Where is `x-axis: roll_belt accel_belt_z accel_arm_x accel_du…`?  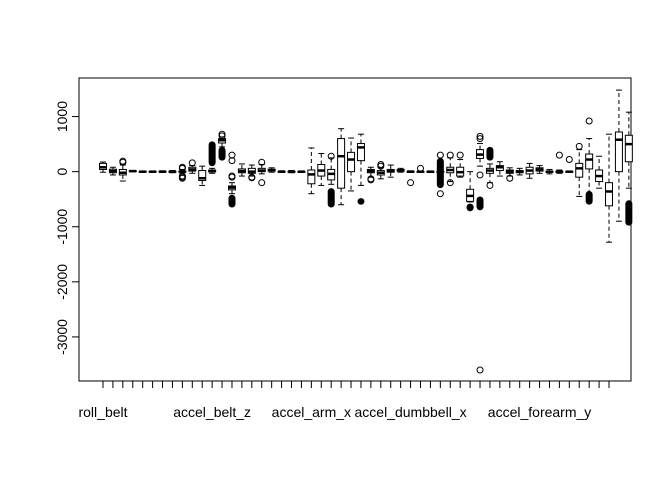
x-axis: roll_belt accel_belt_z accel_arm_x accel_du… is located at coordinates (344, 400).